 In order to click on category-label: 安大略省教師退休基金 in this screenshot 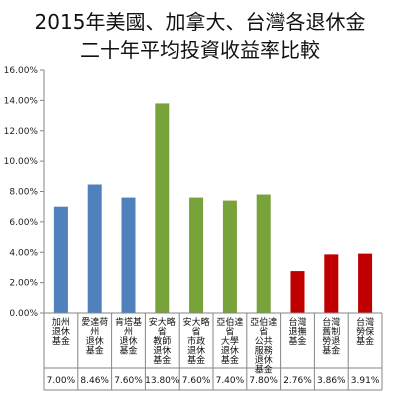, I will do `click(162, 341)`.